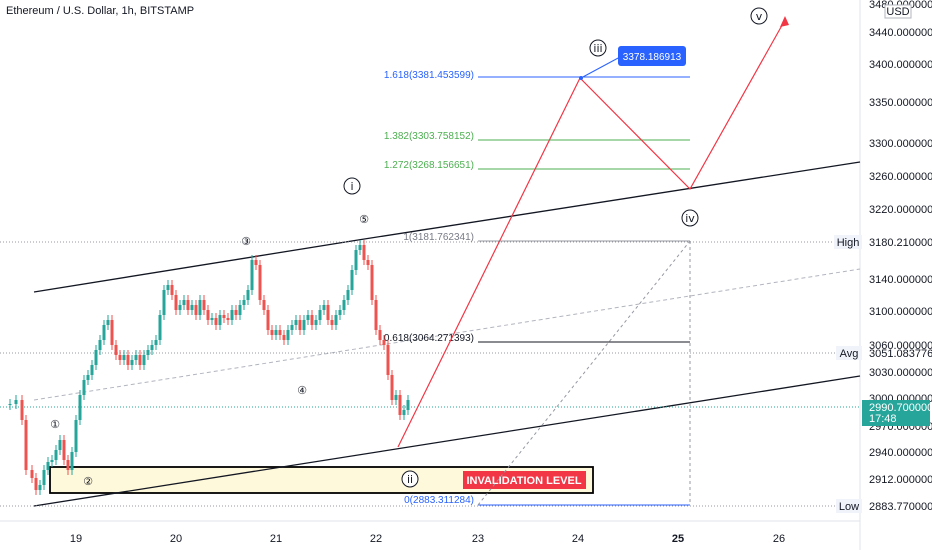 The image size is (932, 550). What do you see at coordinates (427, 539) in the screenshot?
I see `time-axis: 19 20 21 22 23 24 25 26` at bounding box center [427, 539].